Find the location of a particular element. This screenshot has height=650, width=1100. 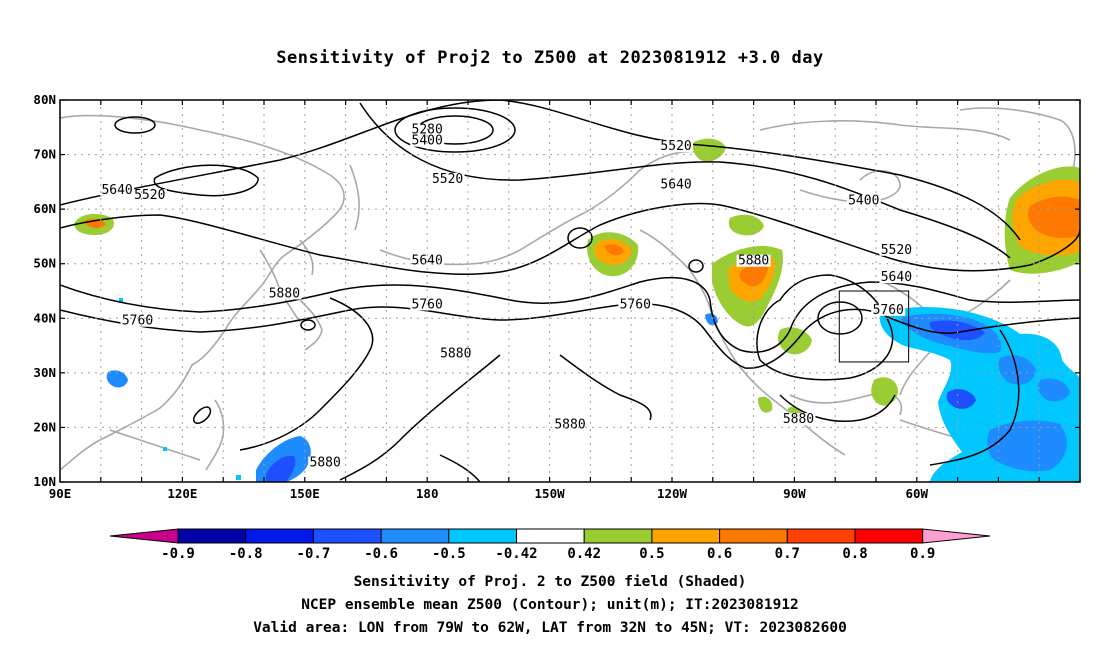

lon-tick-label: 150W is located at coordinates (550, 493).